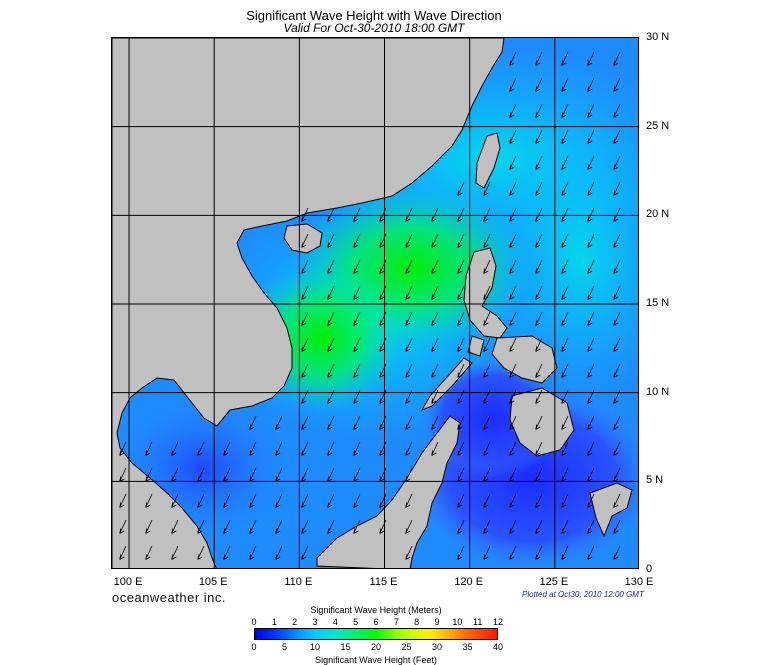 The width and height of the screenshot is (775, 665). I want to click on latitude-label: 25 N, so click(658, 125).